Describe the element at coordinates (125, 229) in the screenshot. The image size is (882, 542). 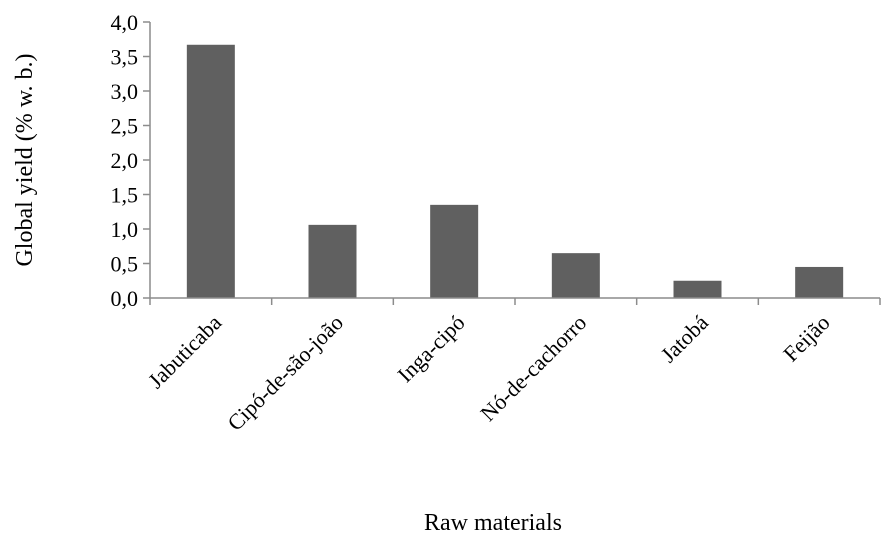
I see `y-tick-label: 1,0` at that location.